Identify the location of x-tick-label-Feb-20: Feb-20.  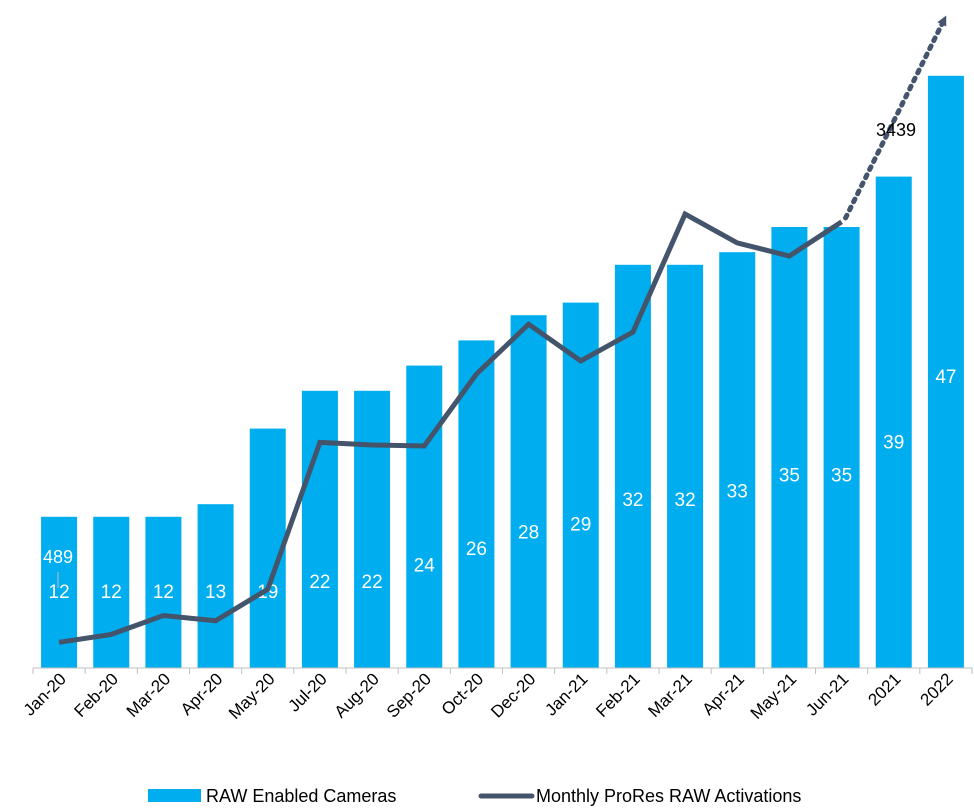
(97, 695).